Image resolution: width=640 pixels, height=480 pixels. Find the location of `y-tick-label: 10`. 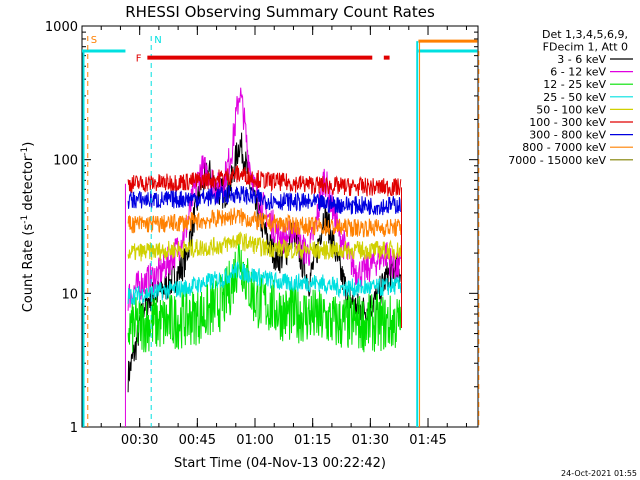

y-tick-label: 10 is located at coordinates (69, 294).